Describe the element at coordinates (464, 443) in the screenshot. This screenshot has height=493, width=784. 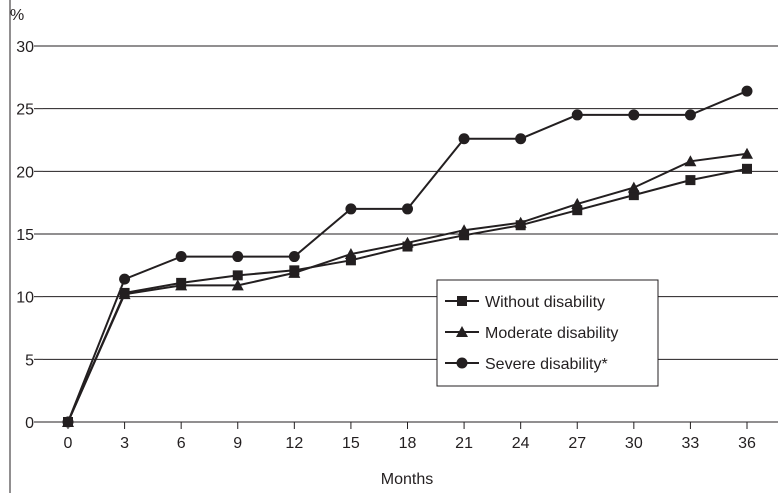
I see `x-tick-label: 21` at that location.